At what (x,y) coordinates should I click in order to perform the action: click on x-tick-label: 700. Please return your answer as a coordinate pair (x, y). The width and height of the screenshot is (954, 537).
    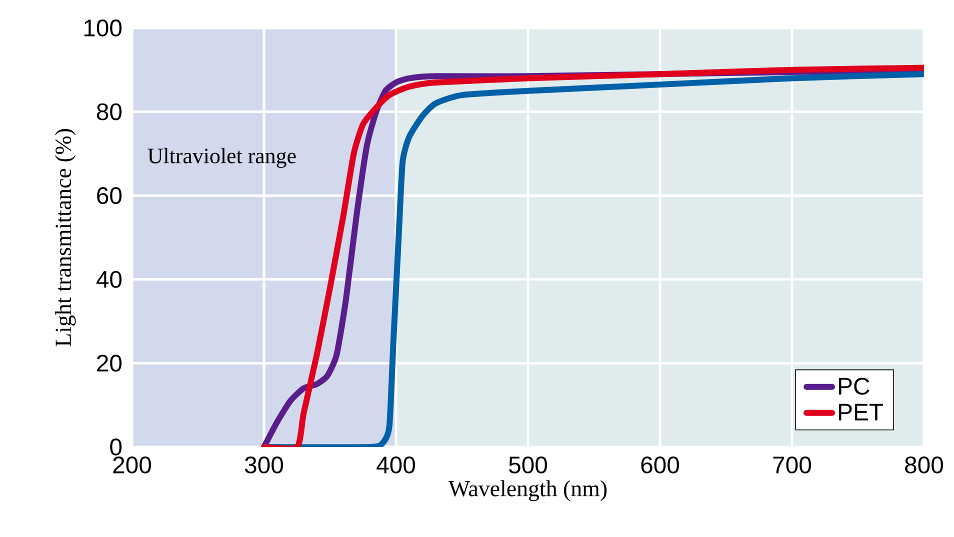
    Looking at the image, I should click on (792, 465).